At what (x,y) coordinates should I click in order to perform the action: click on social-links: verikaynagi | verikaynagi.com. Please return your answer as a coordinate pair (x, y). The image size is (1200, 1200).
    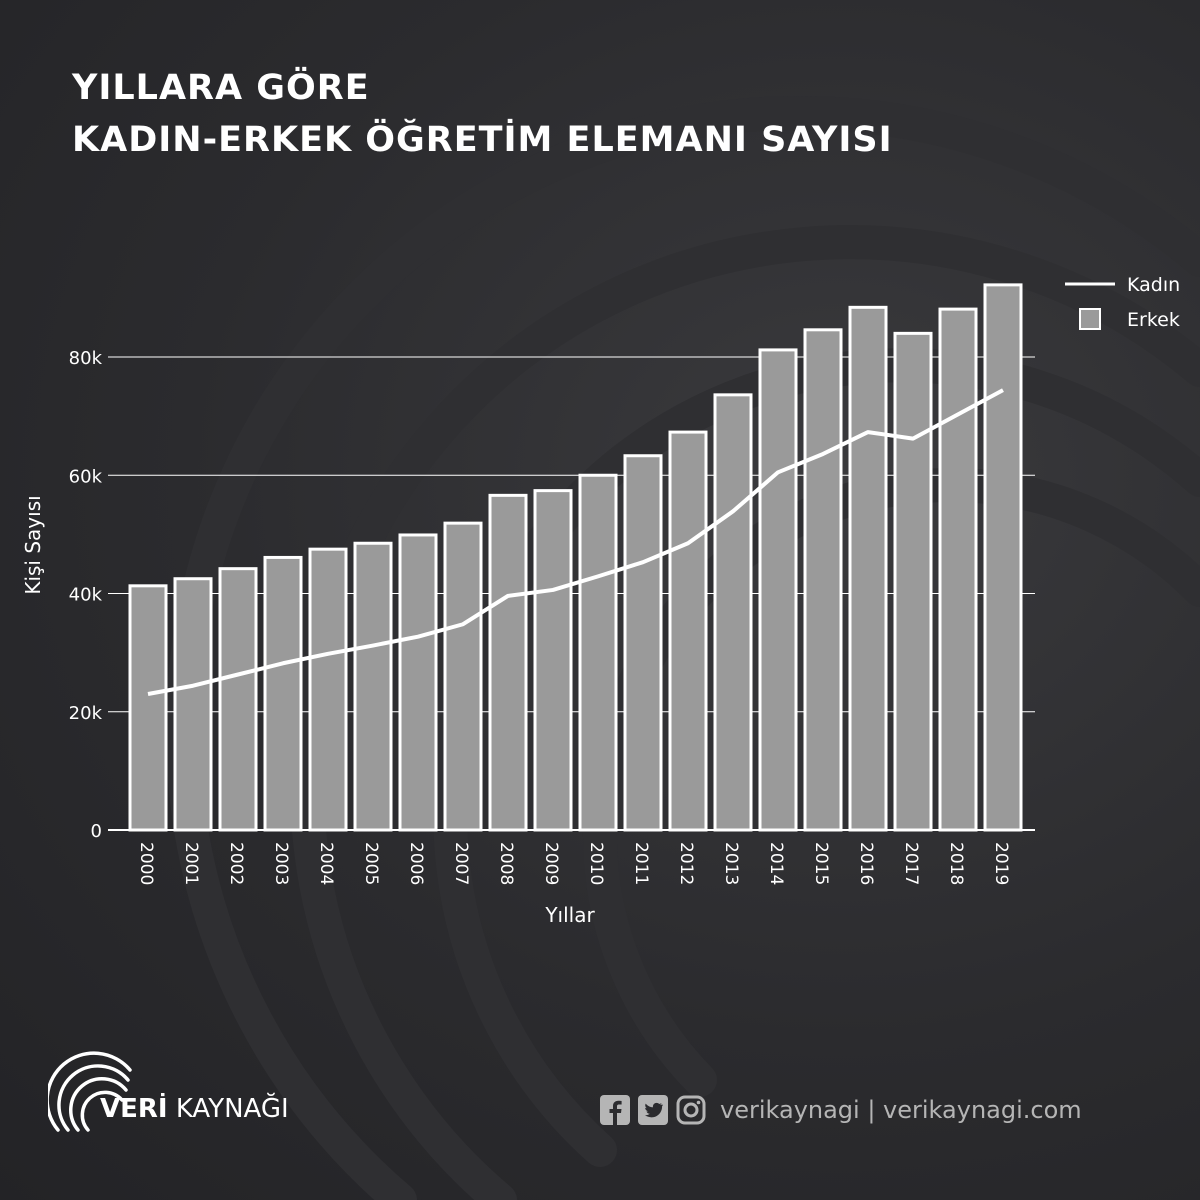
    Looking at the image, I should click on (841, 1110).